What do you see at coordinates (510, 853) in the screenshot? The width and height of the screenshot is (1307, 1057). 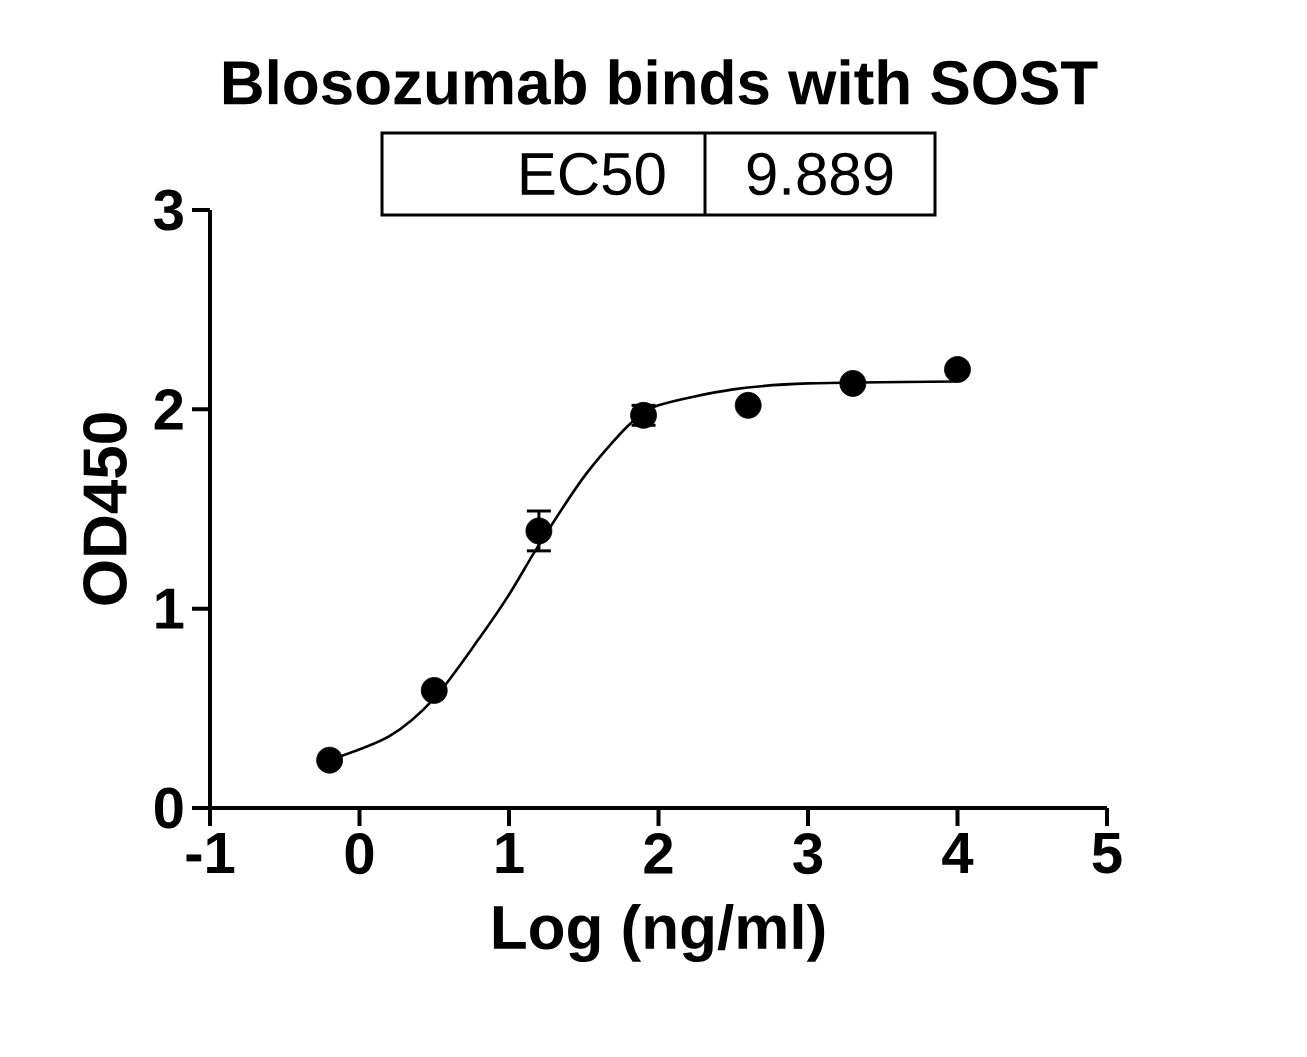 I see `x-tick-label: 1` at bounding box center [510, 853].